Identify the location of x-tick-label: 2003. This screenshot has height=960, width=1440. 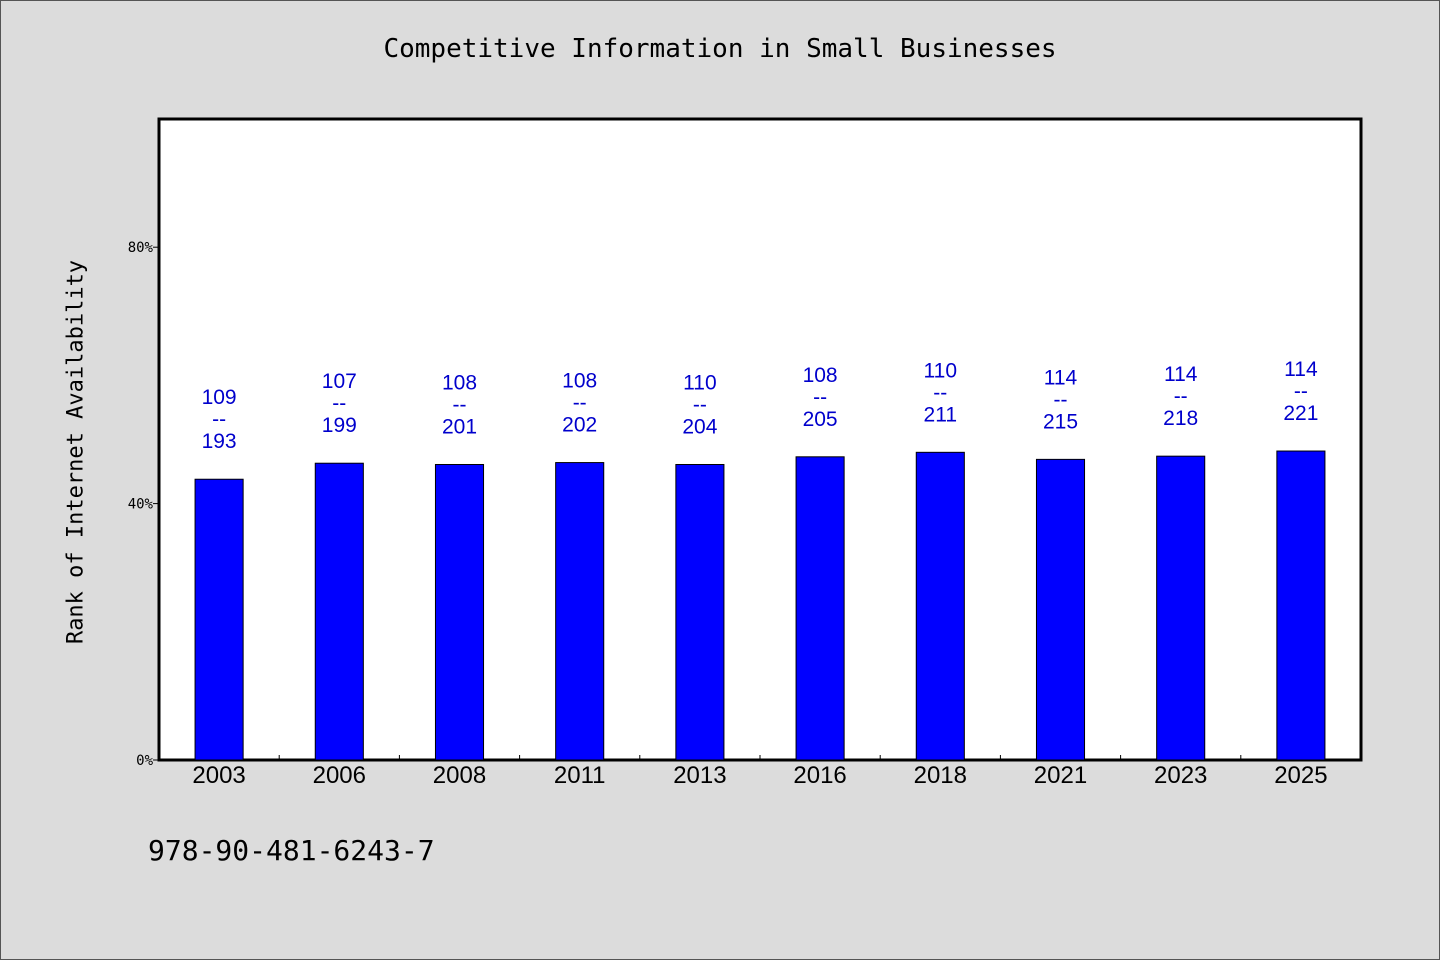
(218, 775).